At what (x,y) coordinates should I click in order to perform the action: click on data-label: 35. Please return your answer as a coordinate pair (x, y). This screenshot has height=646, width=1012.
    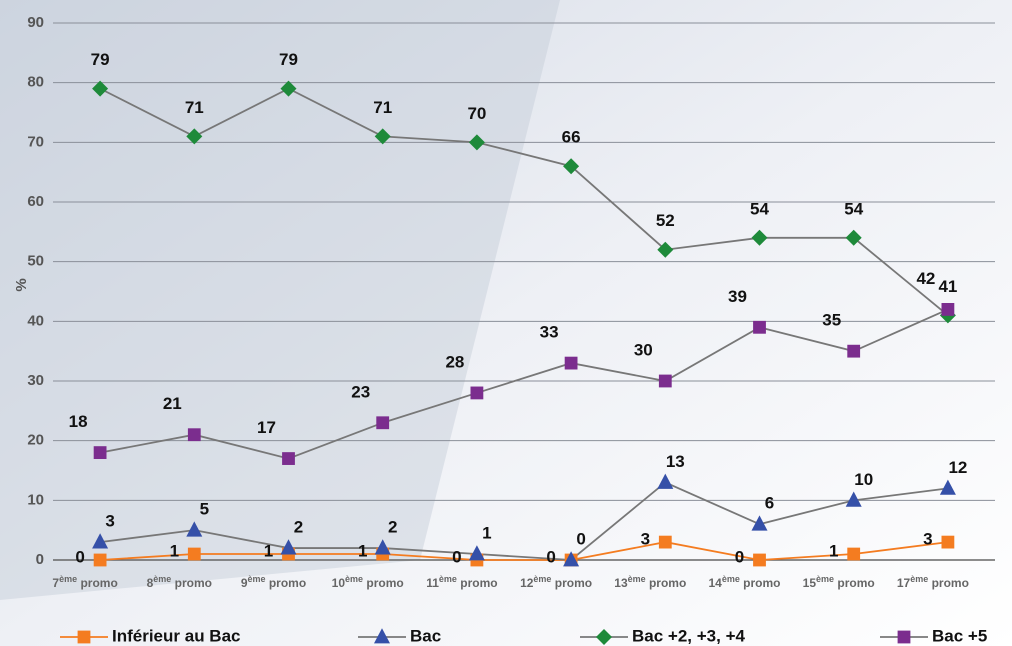
    Looking at the image, I should click on (831, 320).